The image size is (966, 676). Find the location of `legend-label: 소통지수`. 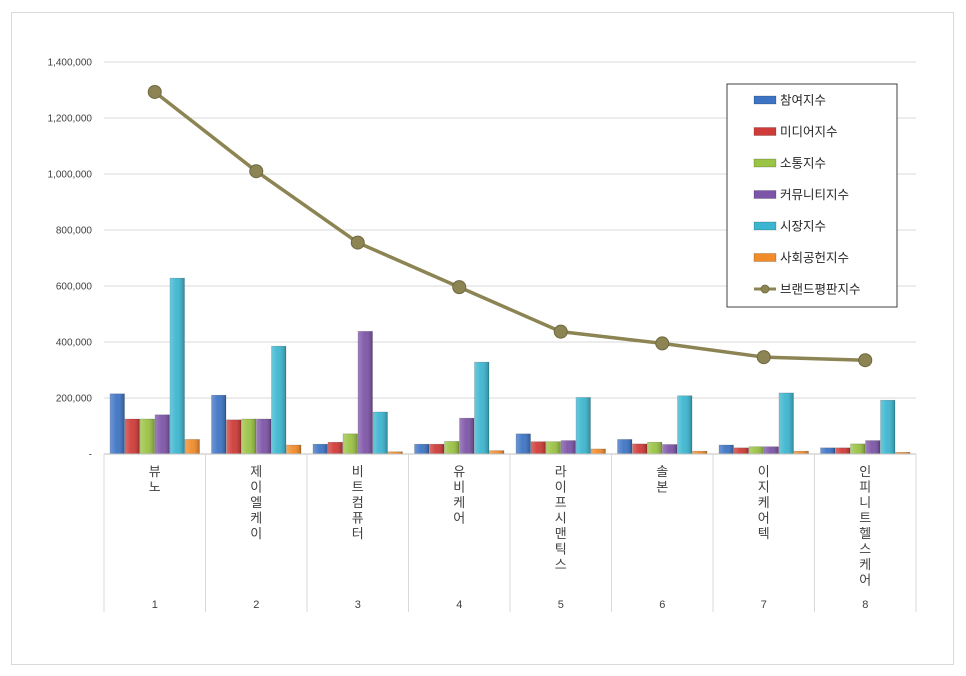

legend-label: 소통지수 is located at coordinates (803, 163).